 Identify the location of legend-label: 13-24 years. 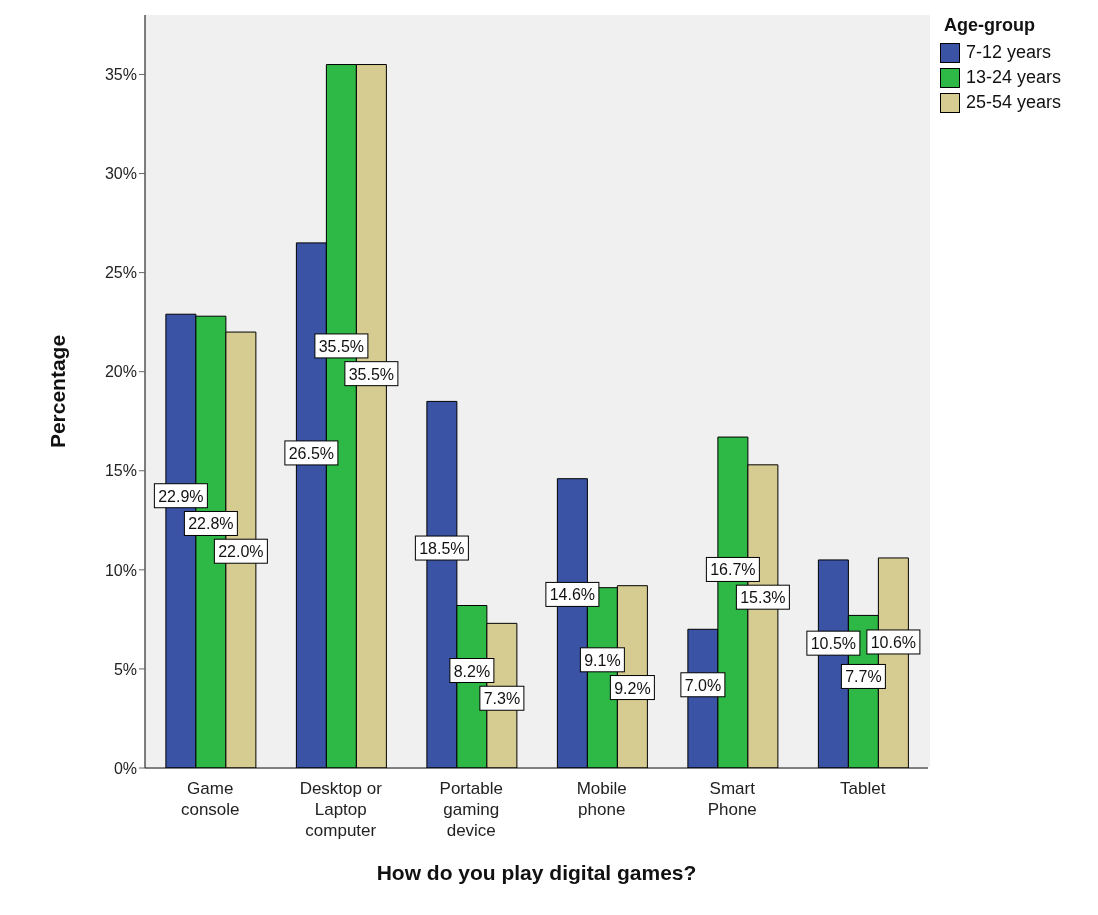
(1014, 77).